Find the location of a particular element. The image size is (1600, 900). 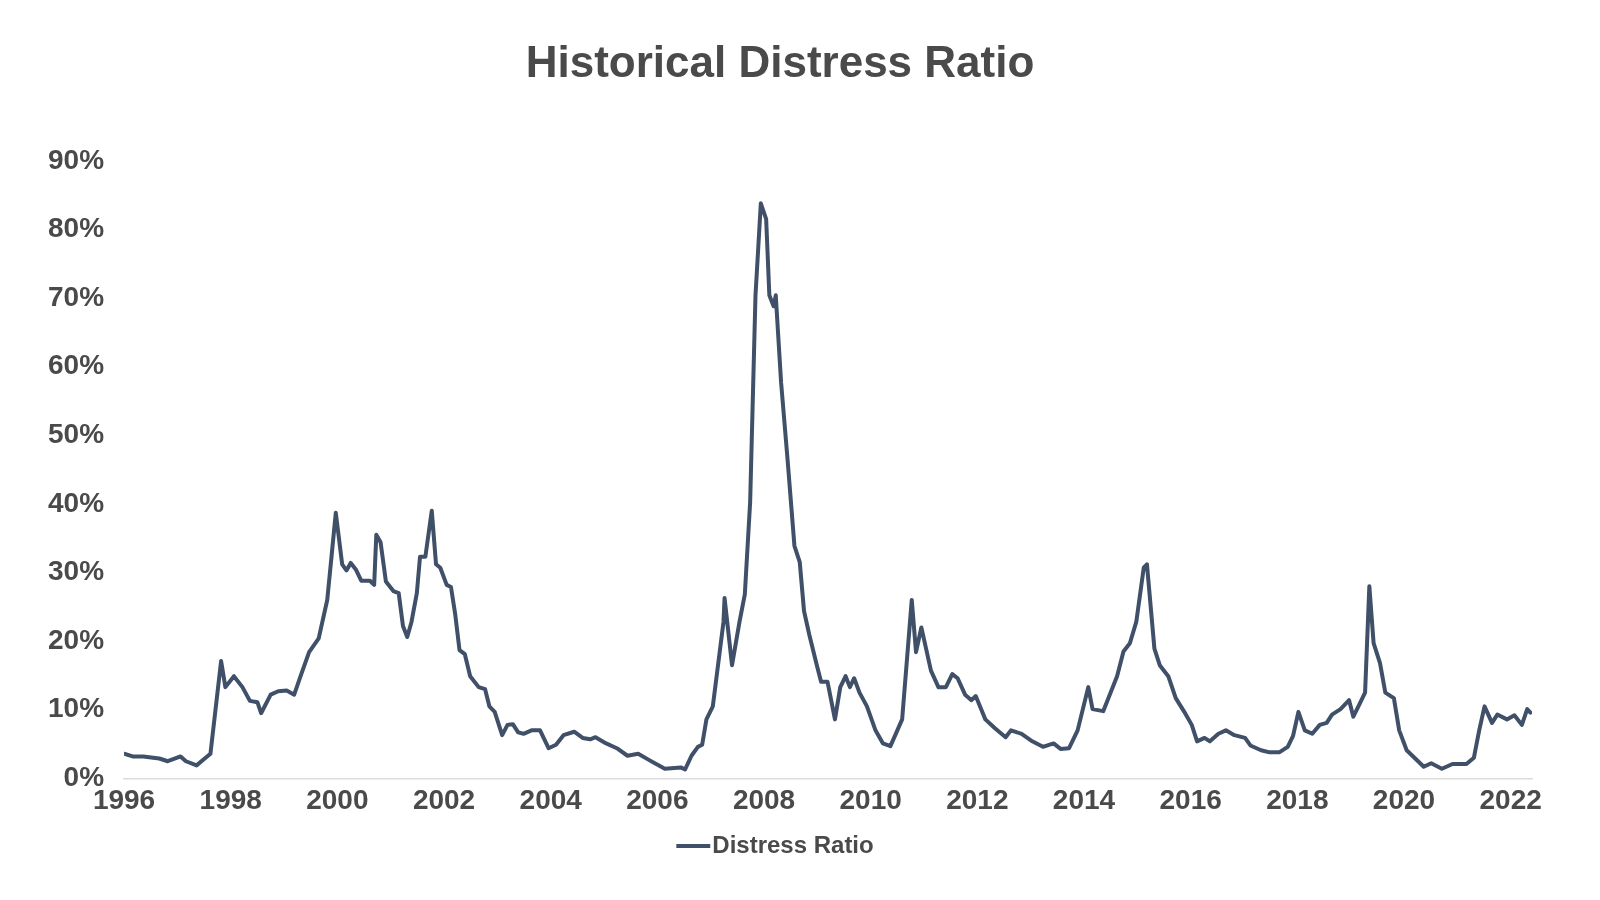

y-tick-label: 40% is located at coordinates (76, 502).